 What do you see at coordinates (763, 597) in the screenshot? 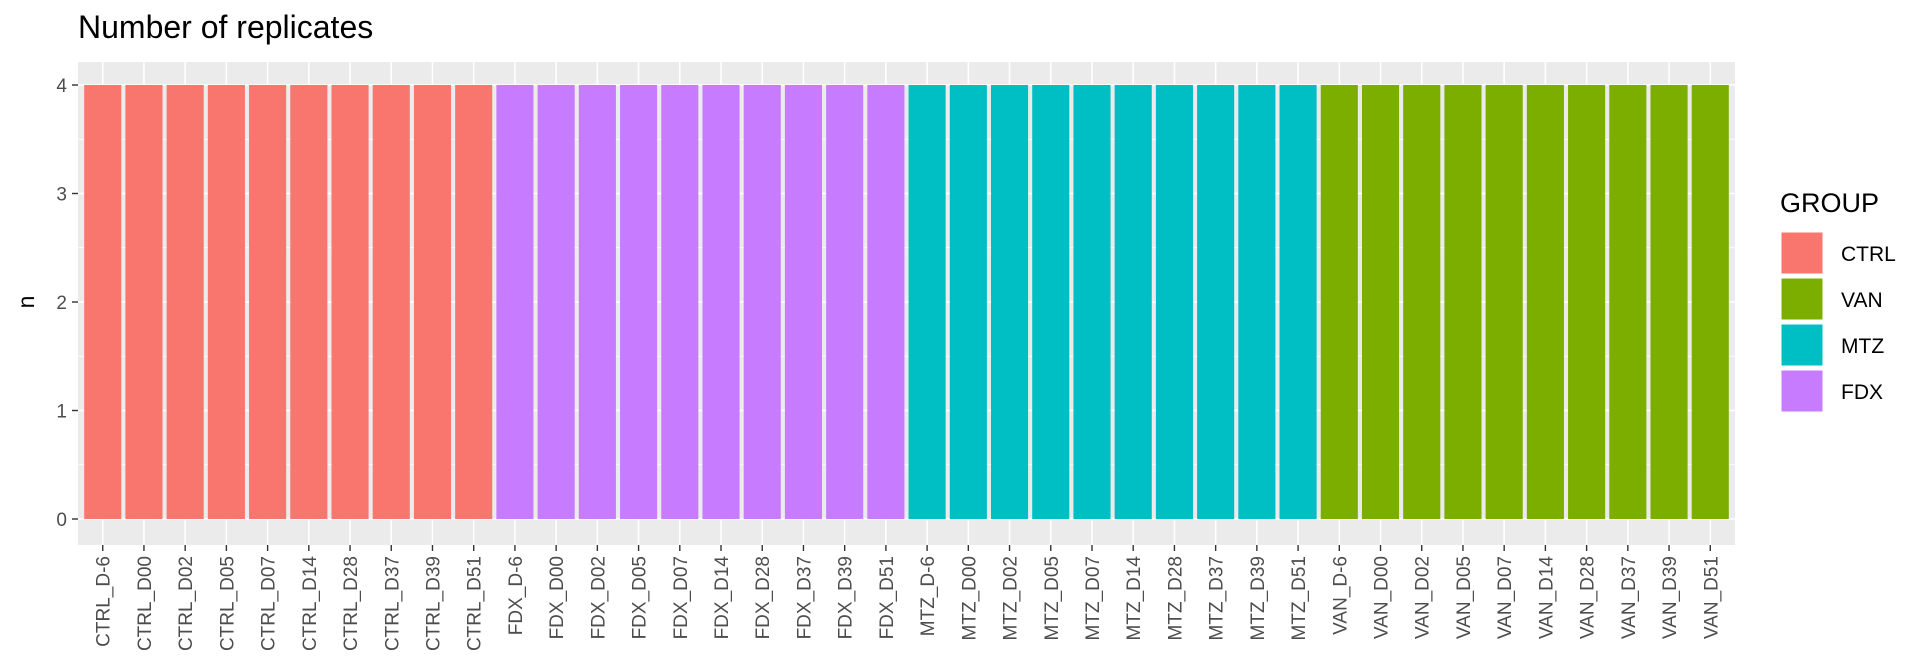
I see `x-tick-label: FDX_D28` at bounding box center [763, 597].